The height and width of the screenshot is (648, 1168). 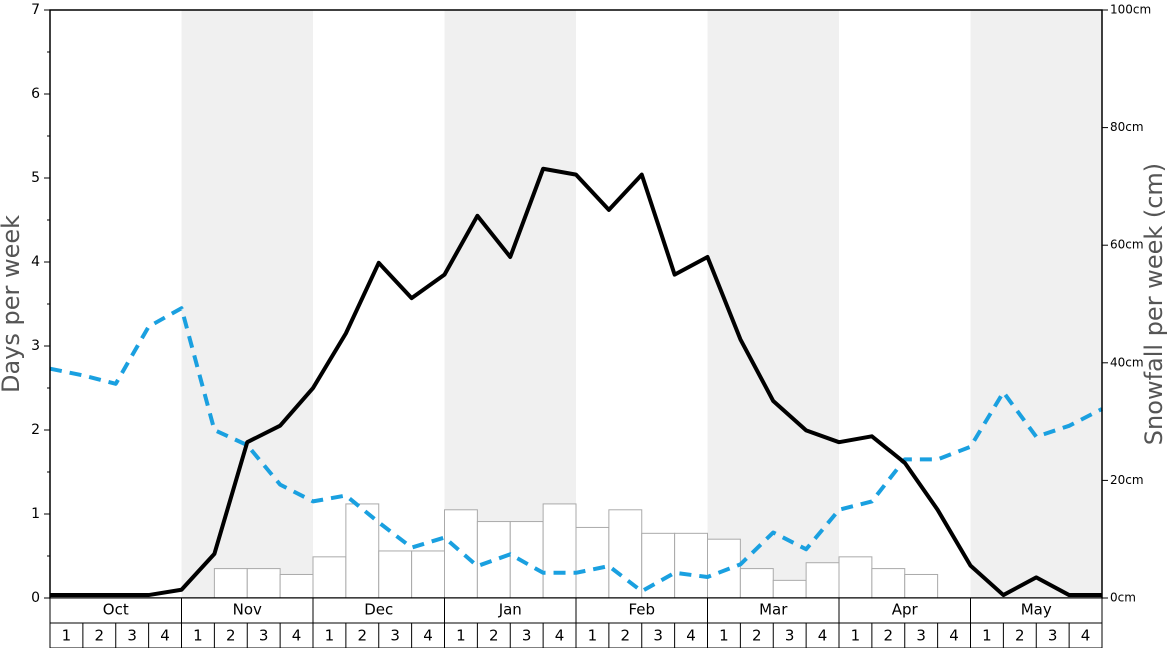 I want to click on y2-tick-label: 40cm, so click(x=1127, y=362).